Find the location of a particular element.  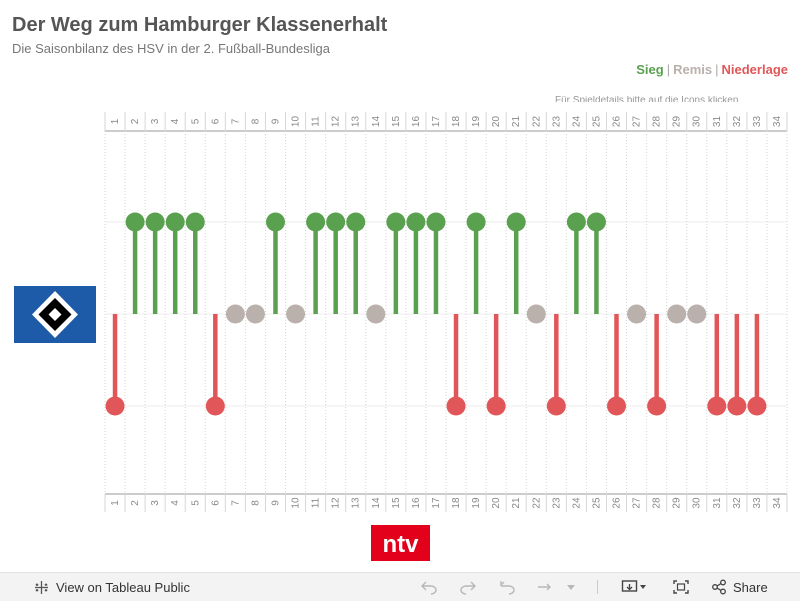

tick-label-top: 19 is located at coordinates (476, 122).